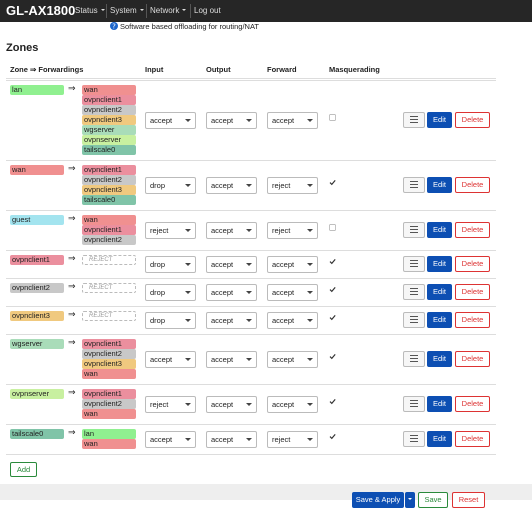  What do you see at coordinates (433, 500) in the screenshot?
I see `save-button: Save` at bounding box center [433, 500].